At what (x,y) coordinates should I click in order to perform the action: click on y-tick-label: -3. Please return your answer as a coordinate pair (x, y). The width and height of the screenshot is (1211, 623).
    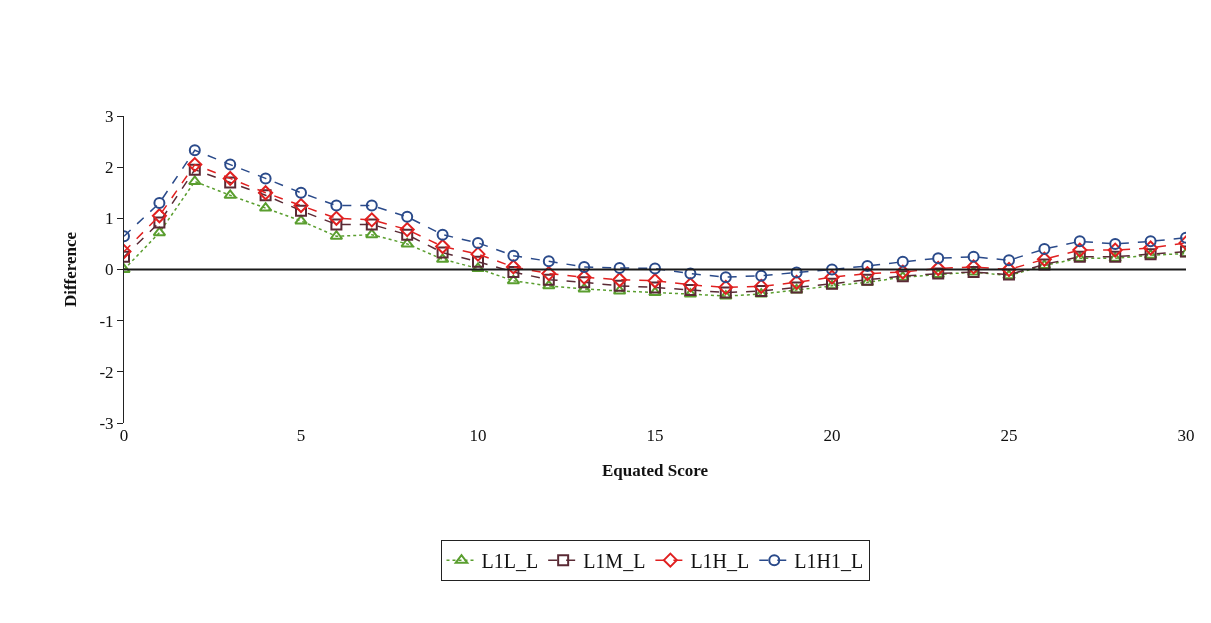
    Looking at the image, I should click on (106, 423).